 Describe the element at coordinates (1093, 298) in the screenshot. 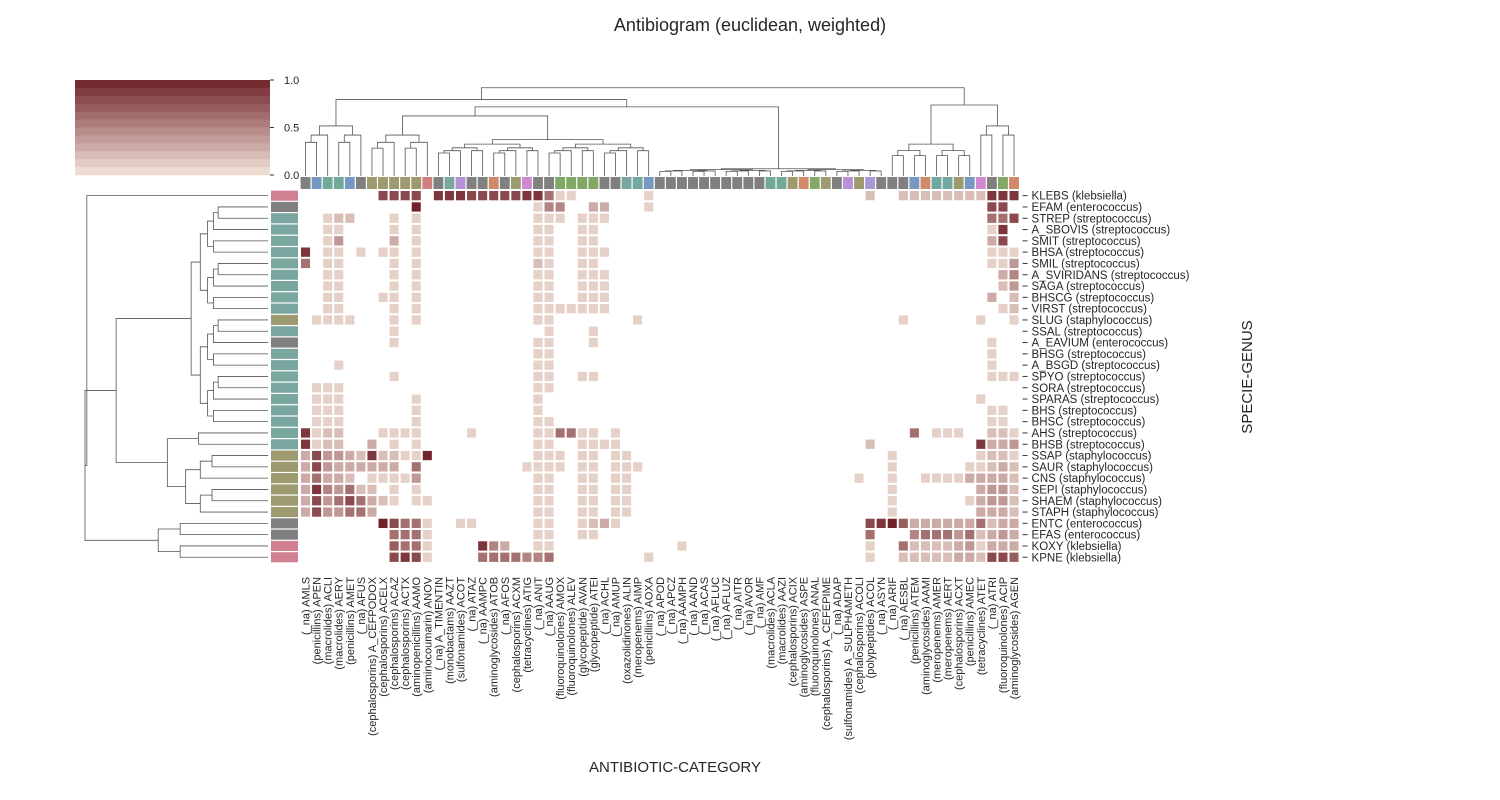

I see `row-label: BHSCG (streptococcus)` at that location.